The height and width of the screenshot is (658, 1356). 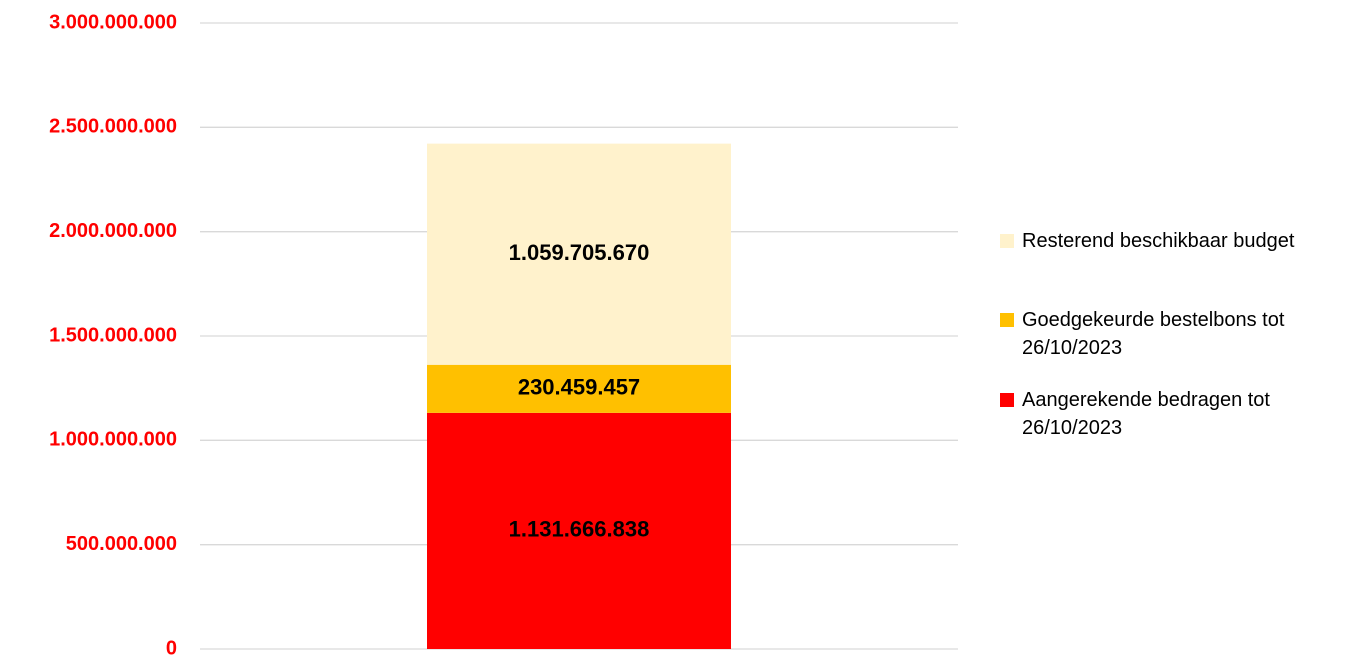 I want to click on y-tick-label: 3.000.000.000, so click(x=113, y=22).